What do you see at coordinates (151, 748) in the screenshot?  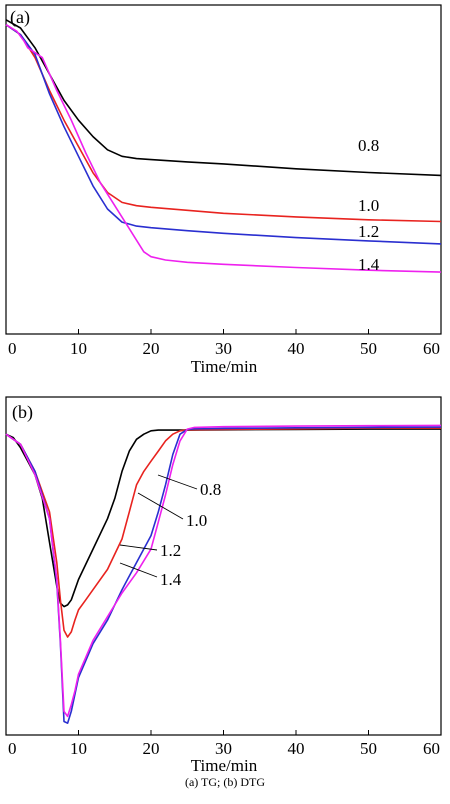 I see `dtg-x-tick-label-20: 20` at bounding box center [151, 748].